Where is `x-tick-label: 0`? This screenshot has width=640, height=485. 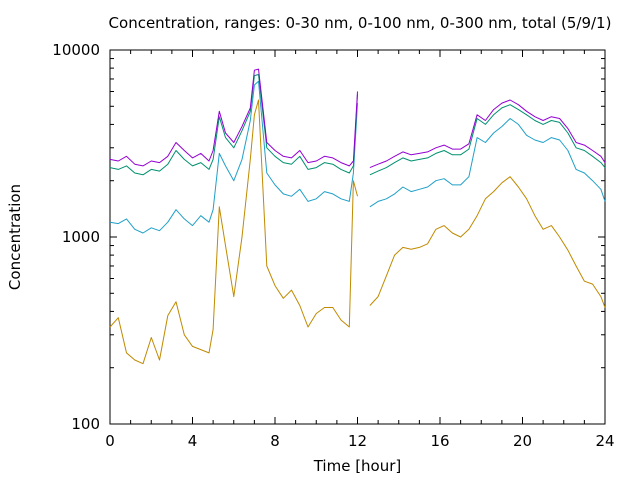 x-tick-label: 0 is located at coordinates (110, 441).